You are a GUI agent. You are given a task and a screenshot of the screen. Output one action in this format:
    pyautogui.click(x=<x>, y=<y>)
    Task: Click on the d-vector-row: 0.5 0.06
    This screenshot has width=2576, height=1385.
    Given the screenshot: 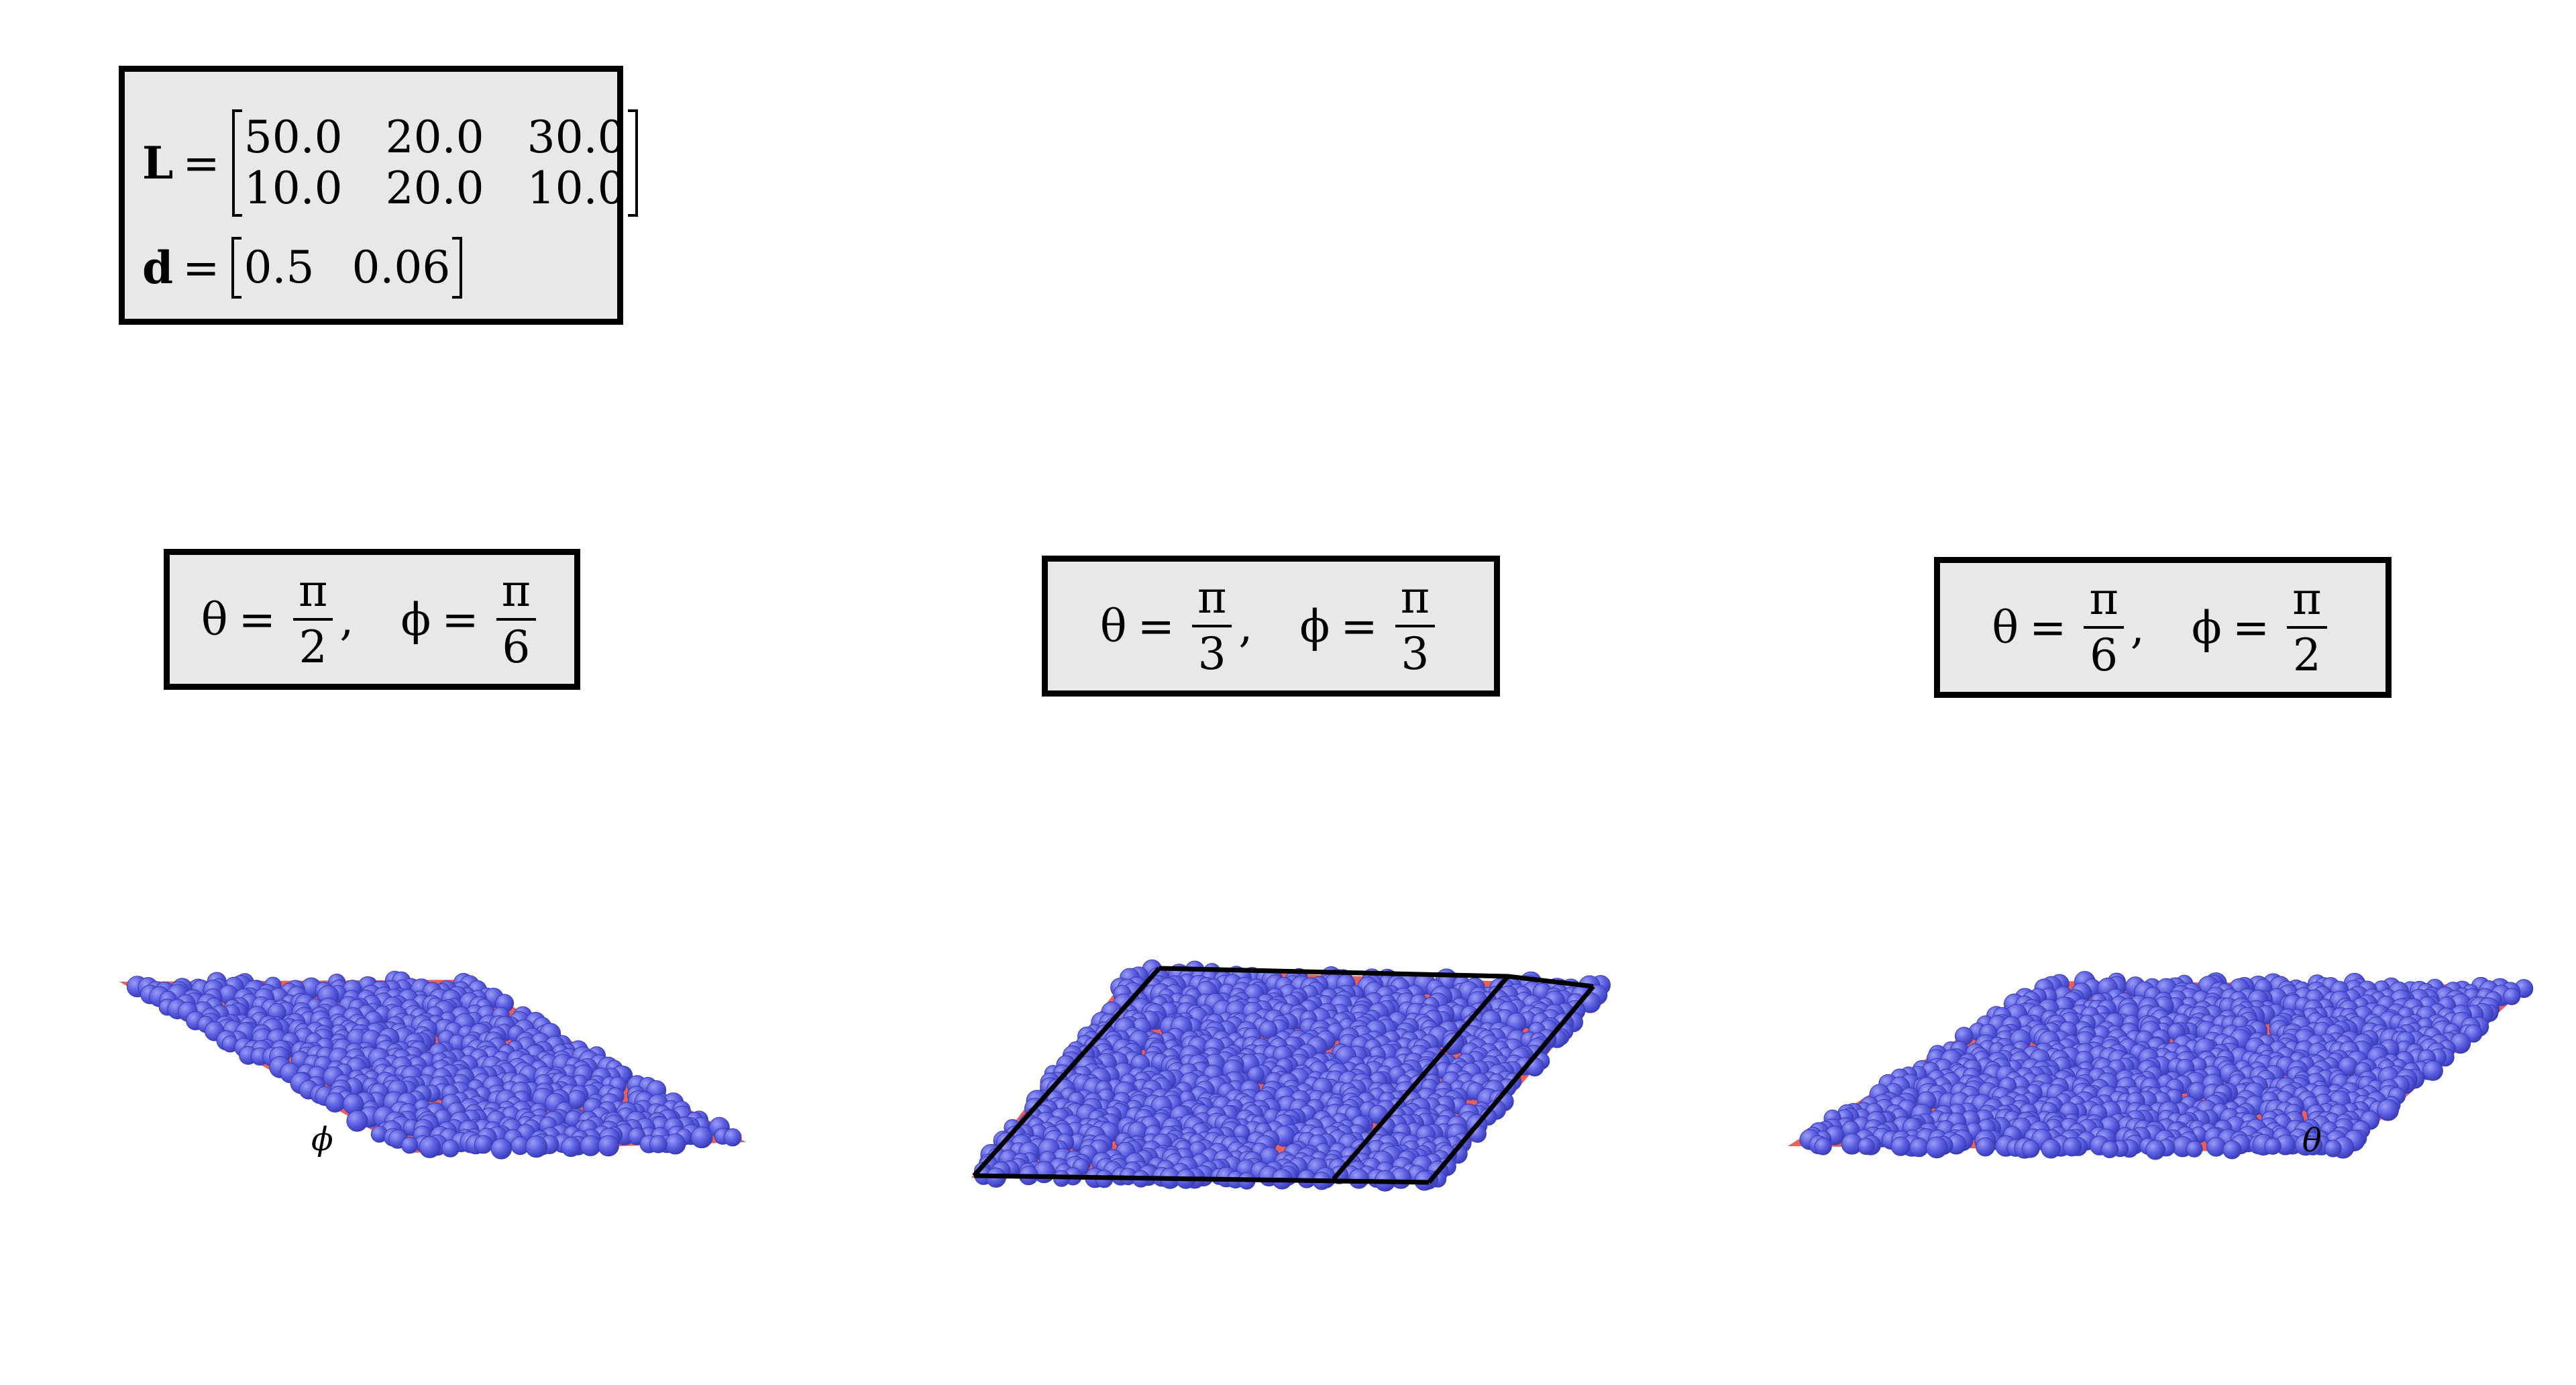 What is the action you would take?
    pyautogui.click(x=347, y=267)
    